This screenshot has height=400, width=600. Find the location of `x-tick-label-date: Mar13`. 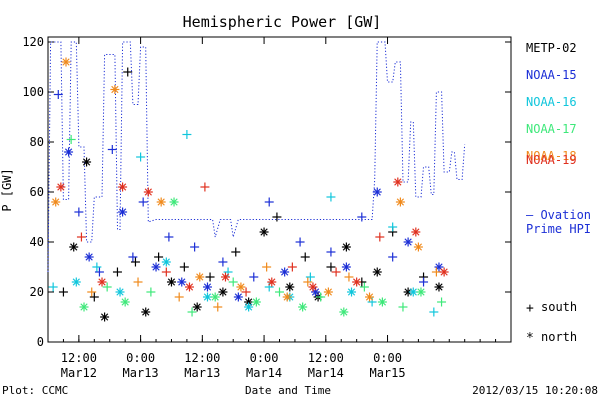

x-tick-label-date: Mar13 is located at coordinates (141, 373).